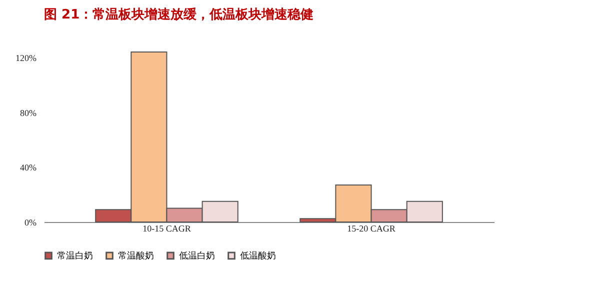 The height and width of the screenshot is (301, 612). I want to click on y-tick-label: 120%, so click(26, 57).